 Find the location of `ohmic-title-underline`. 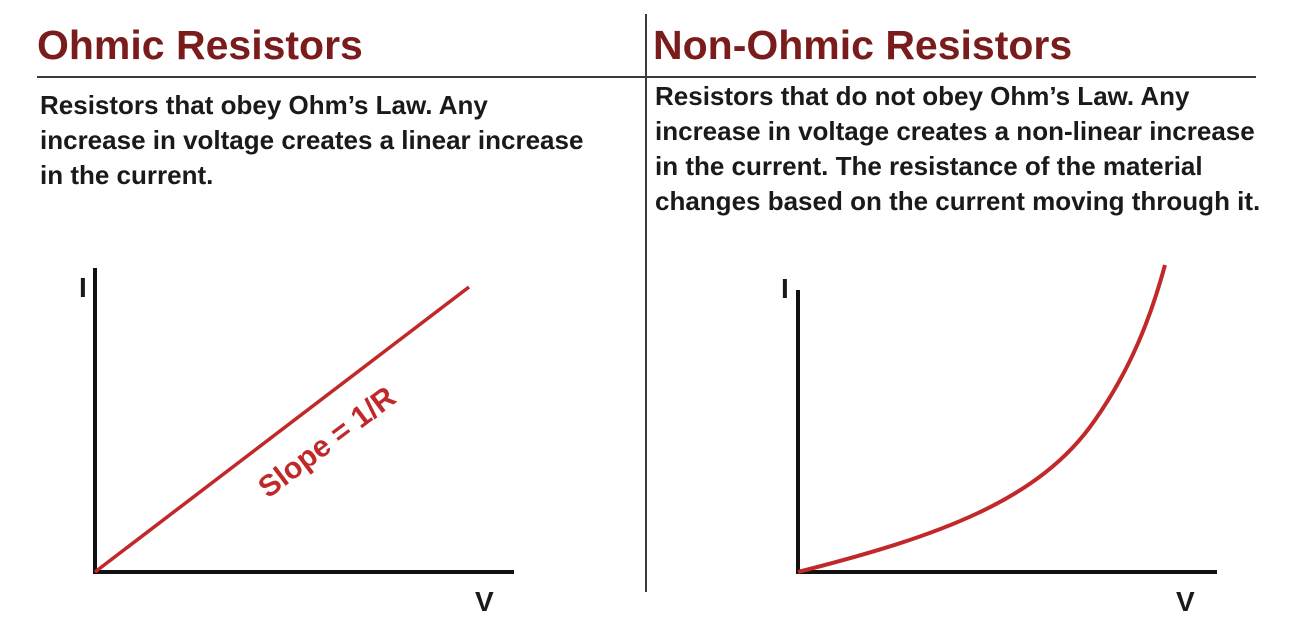

ohmic-title-underline is located at coordinates (341, 77).